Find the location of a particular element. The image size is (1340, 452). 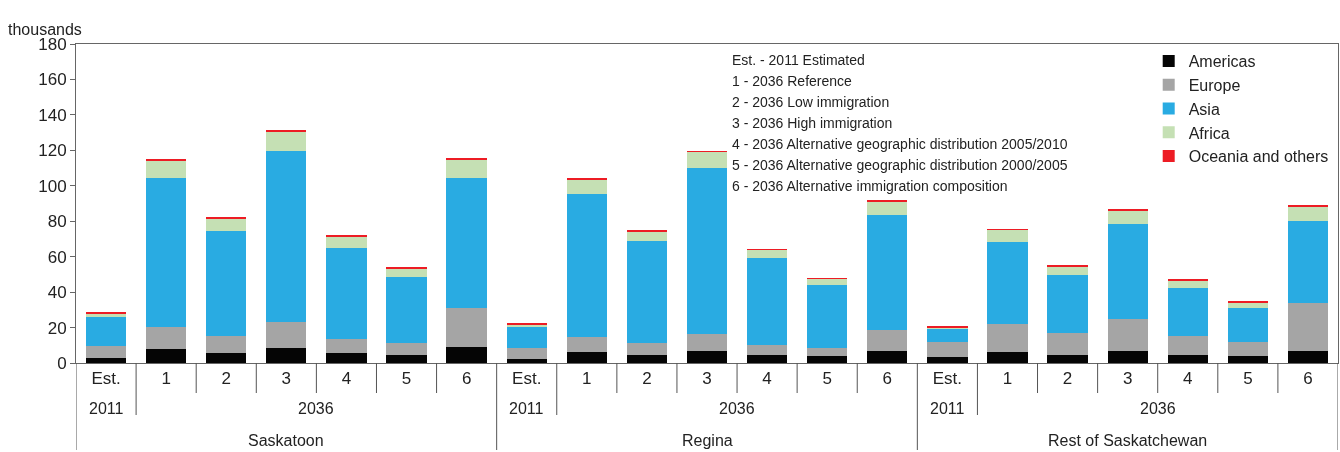

y-tick-label: 60 is located at coordinates (57, 257).